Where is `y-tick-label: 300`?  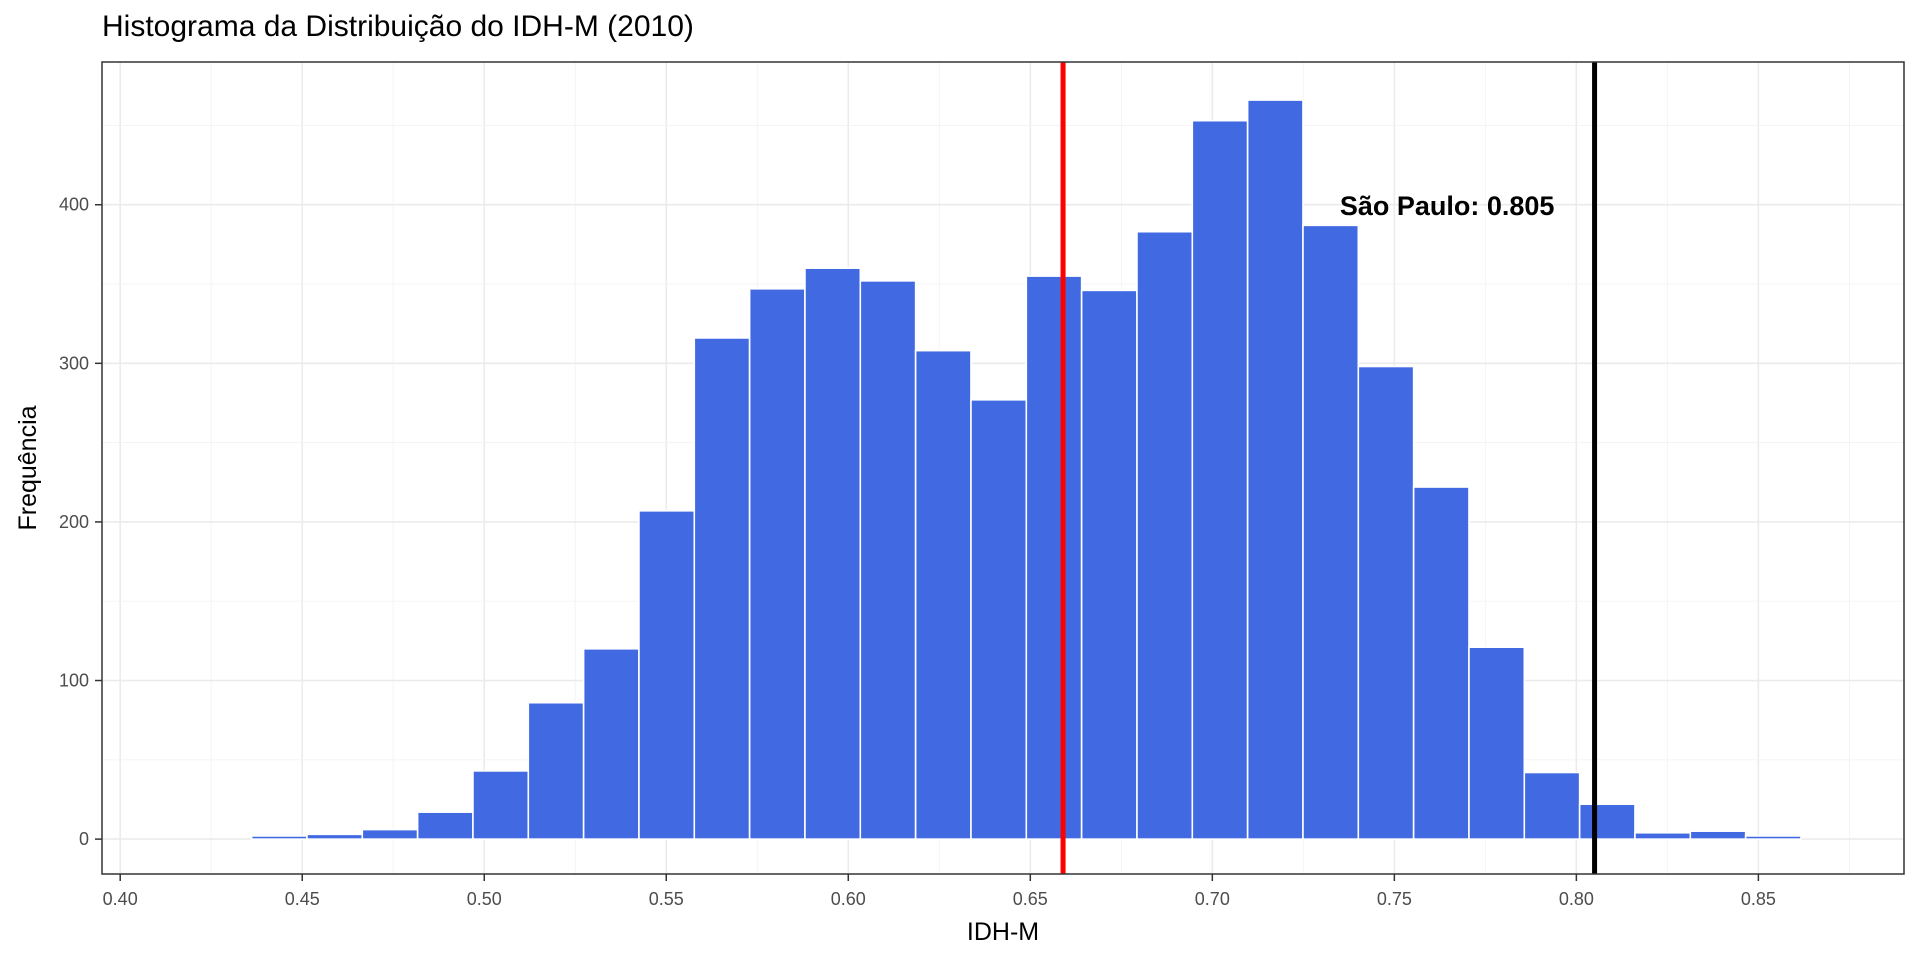
y-tick-label: 300 is located at coordinates (74, 363).